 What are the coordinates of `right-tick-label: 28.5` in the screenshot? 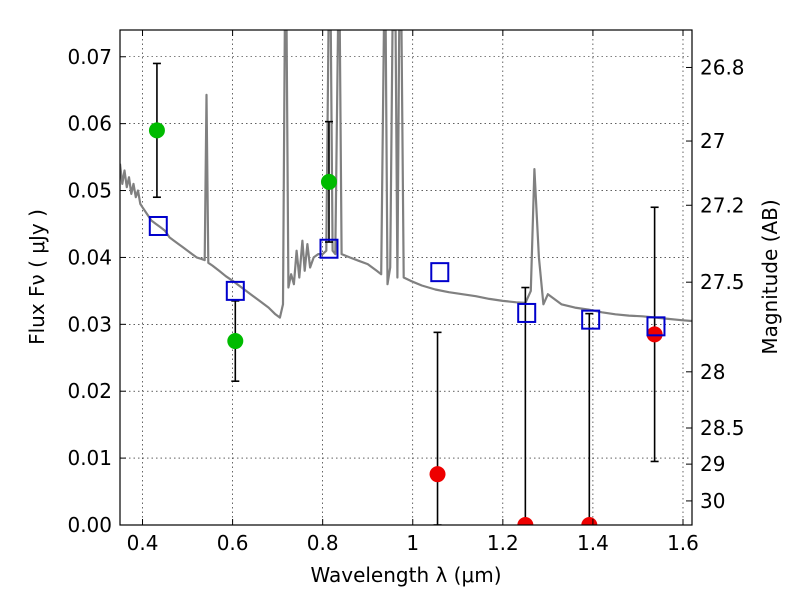 It's located at (722, 428).